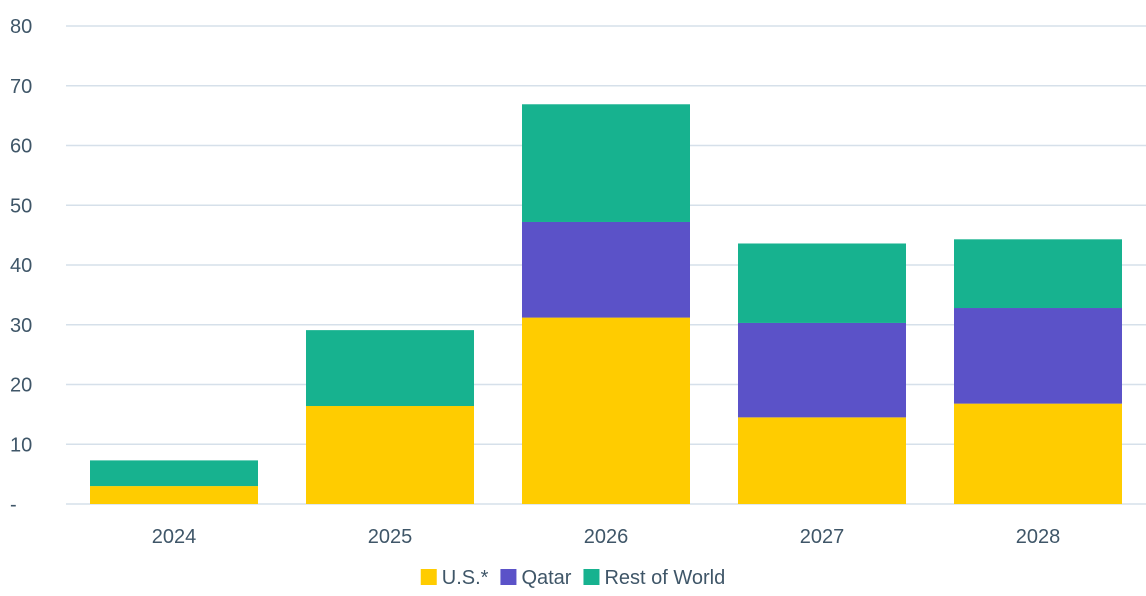 The width and height of the screenshot is (1146, 596). Describe the element at coordinates (465, 578) in the screenshot. I see `legend-label: U.S.*` at that location.